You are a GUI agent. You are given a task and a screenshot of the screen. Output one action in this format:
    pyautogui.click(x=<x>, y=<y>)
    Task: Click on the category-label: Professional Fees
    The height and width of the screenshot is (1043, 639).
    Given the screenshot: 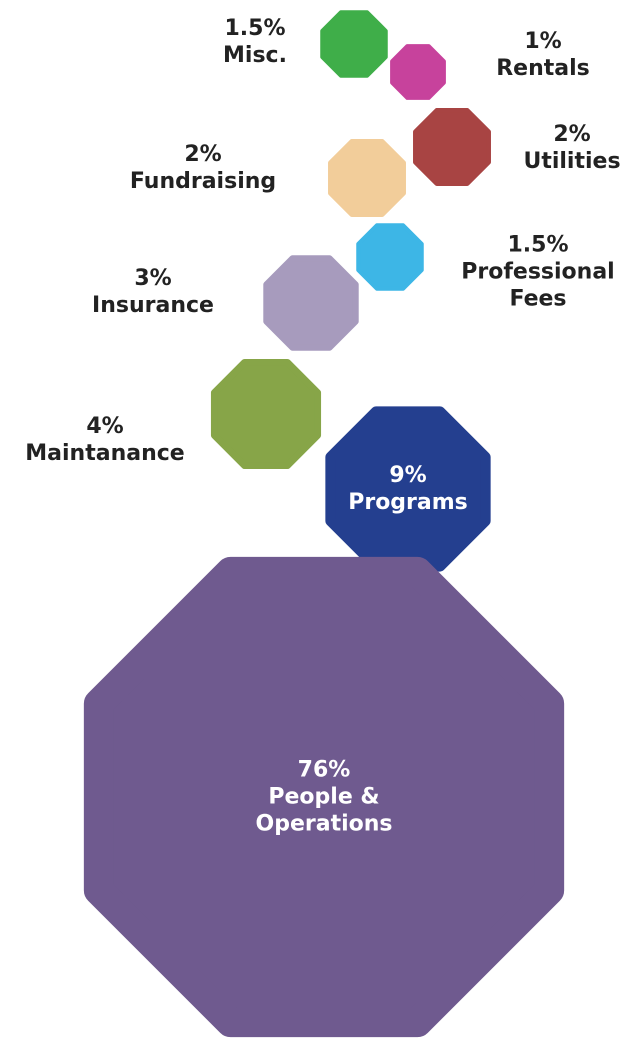 What is the action you would take?
    pyautogui.click(x=538, y=285)
    